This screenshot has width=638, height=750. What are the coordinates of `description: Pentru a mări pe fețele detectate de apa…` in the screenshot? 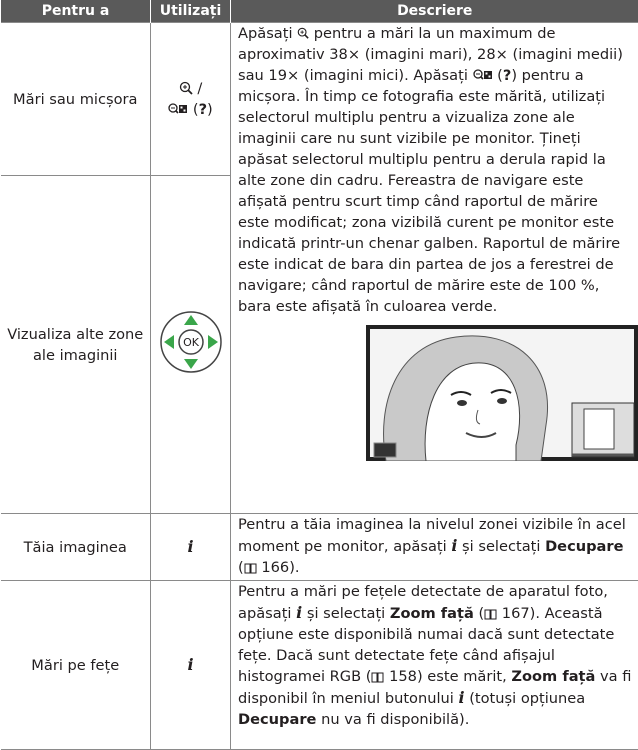 It's located at (434, 665).